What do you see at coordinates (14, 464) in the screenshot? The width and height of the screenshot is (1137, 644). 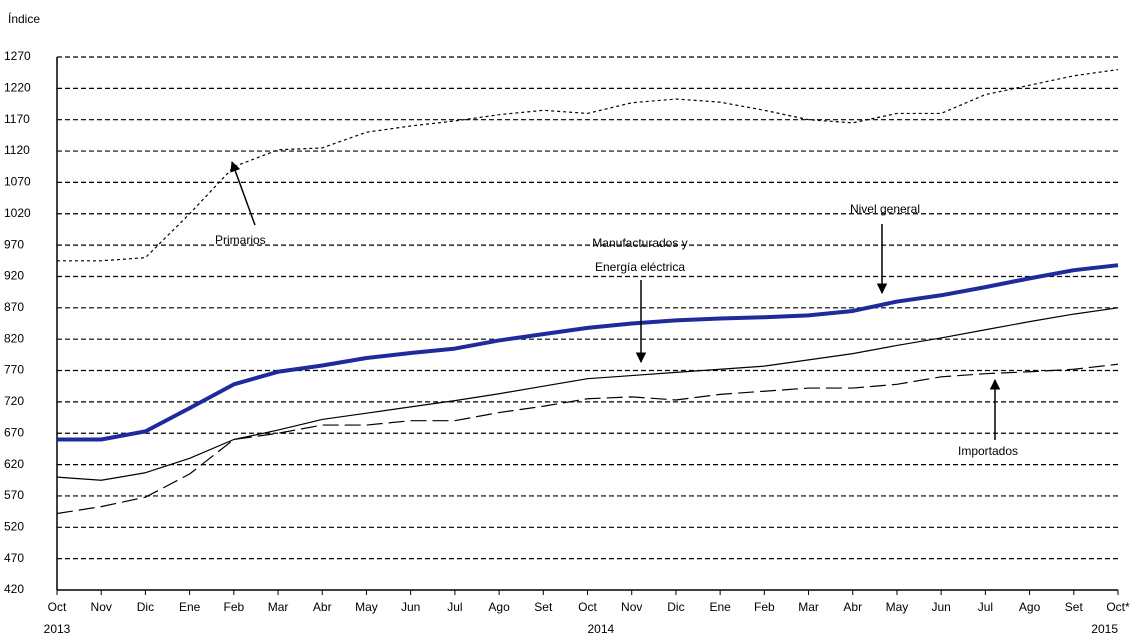 I see `y-tick-label: 620` at bounding box center [14, 464].